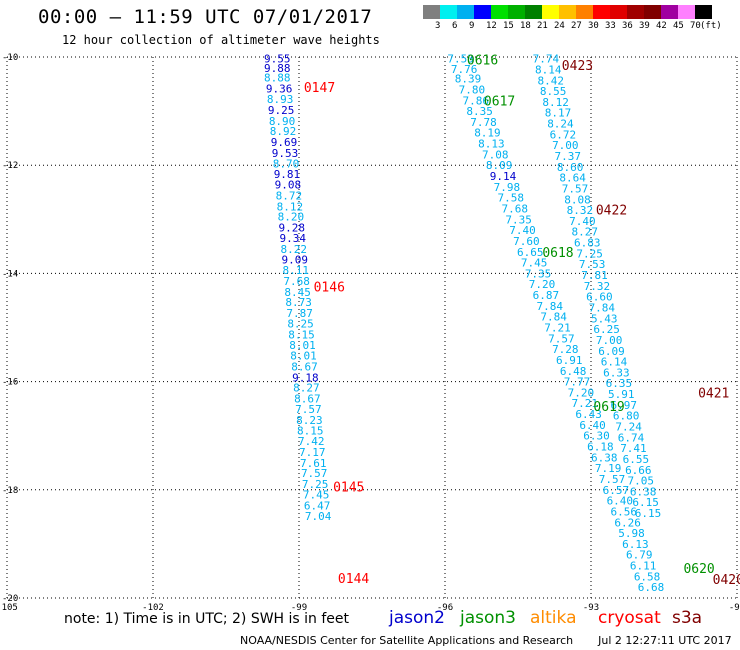 This screenshot has width=740, height=650. Describe the element at coordinates (491, 144) in the screenshot. I see `wave-height-point: 8.13` at that location.